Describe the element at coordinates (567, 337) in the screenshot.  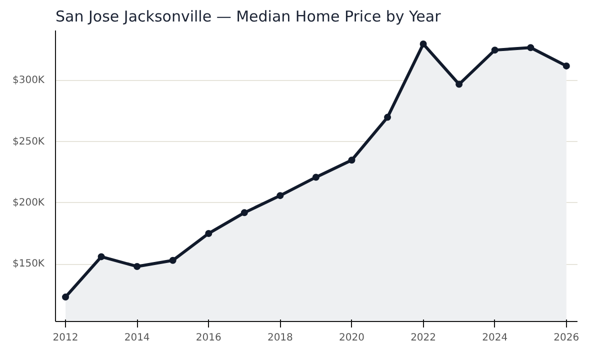
I see `x-tick-label: 2026` at that location.